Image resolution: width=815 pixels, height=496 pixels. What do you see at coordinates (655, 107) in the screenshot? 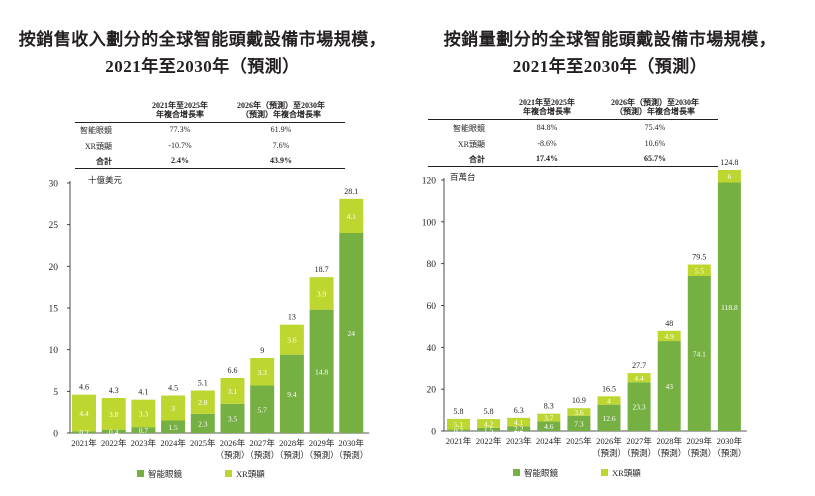
I see `right-cagr-header-2: 2026年（預測）至2030年 （預測）年複合增長率` at bounding box center [655, 107].